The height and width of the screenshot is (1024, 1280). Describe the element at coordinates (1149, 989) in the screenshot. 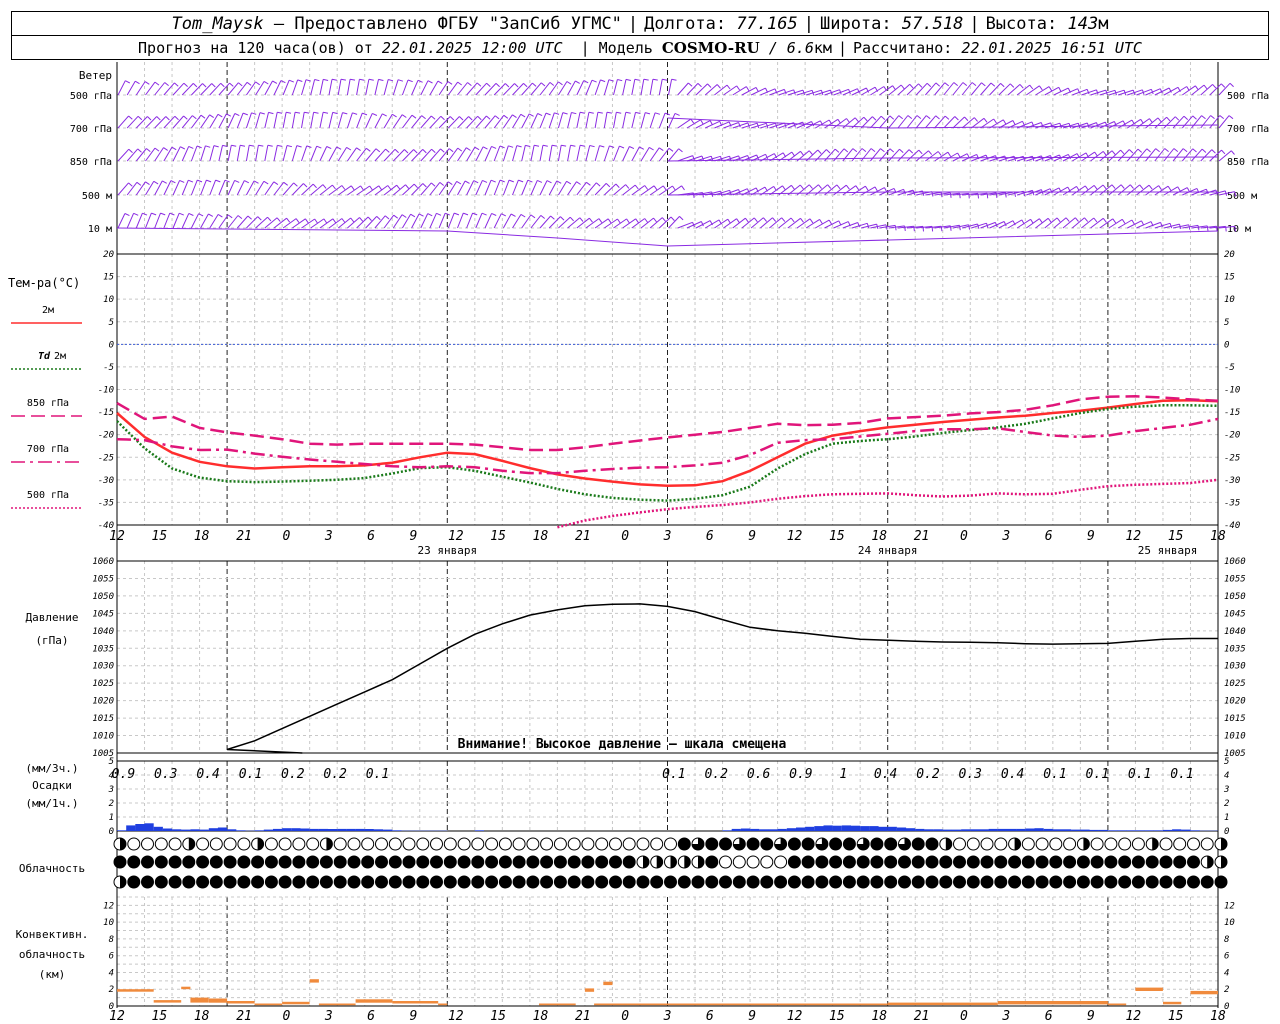

I see `conv-bar` at that location.